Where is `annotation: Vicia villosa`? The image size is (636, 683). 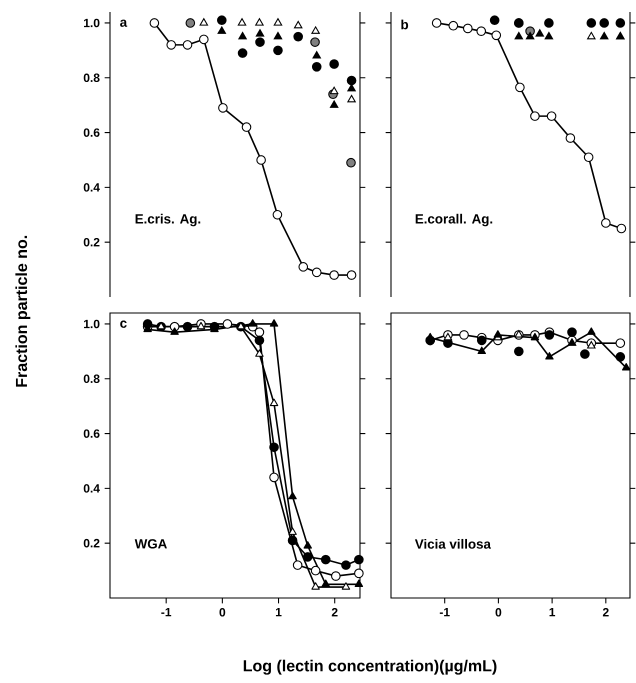
annotation: Vicia villosa is located at coordinates (453, 543).